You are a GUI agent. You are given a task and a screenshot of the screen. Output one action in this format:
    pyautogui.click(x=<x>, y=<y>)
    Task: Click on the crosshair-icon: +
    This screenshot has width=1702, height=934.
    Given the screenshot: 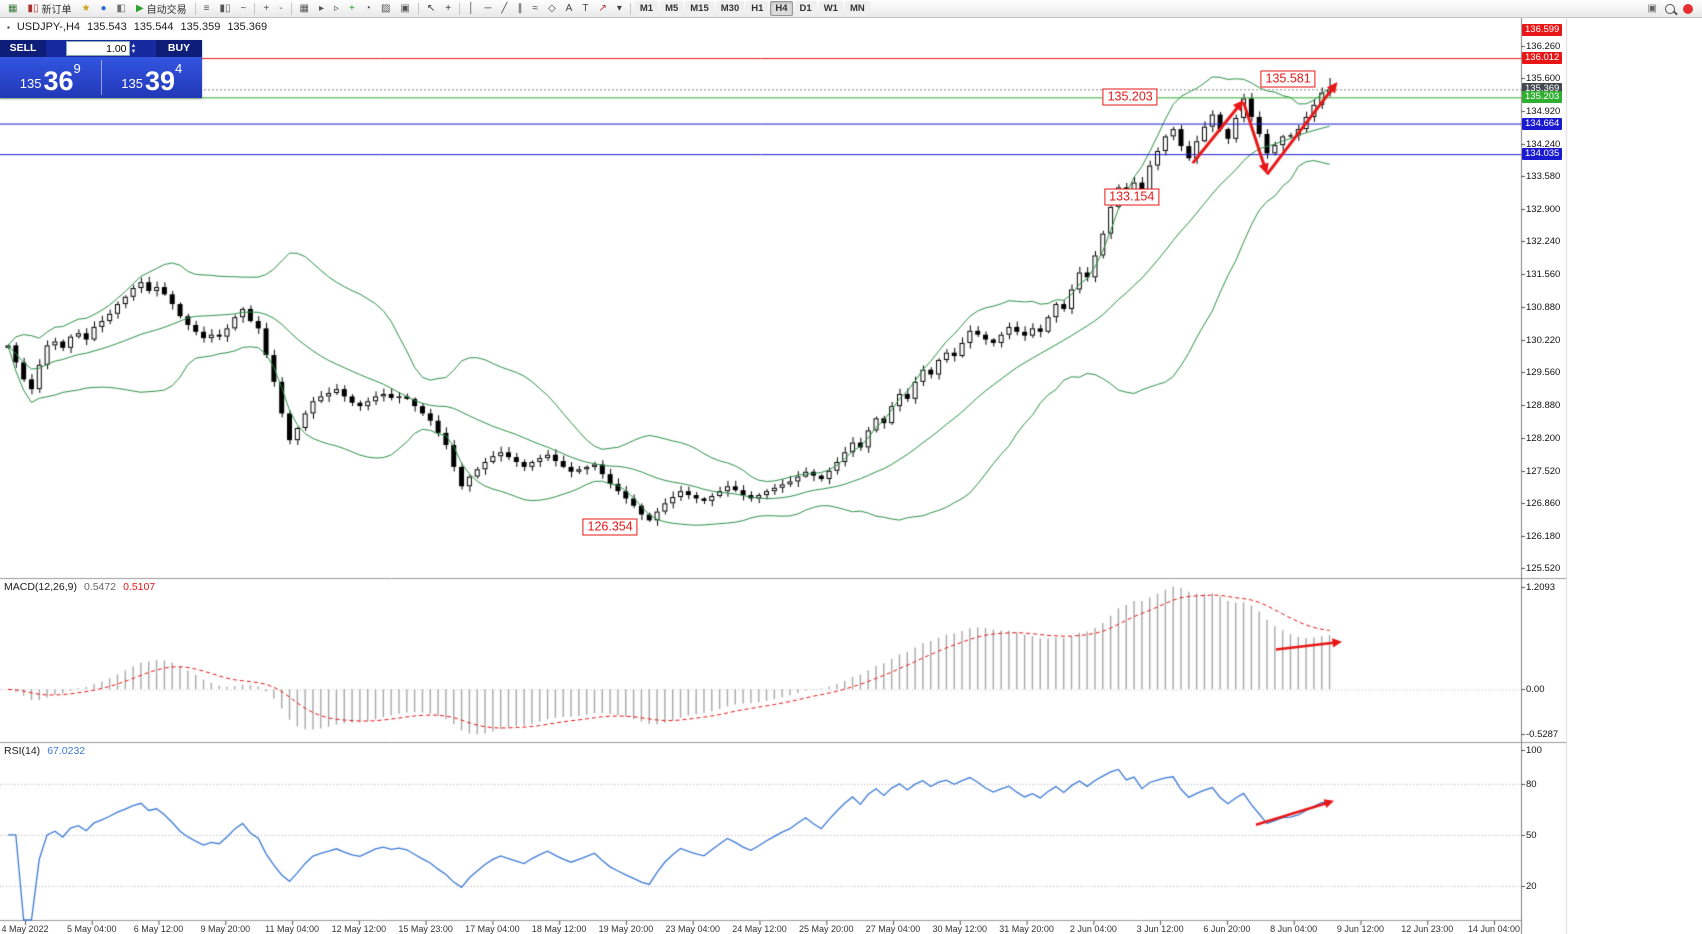 What is the action you would take?
    pyautogui.click(x=448, y=8)
    